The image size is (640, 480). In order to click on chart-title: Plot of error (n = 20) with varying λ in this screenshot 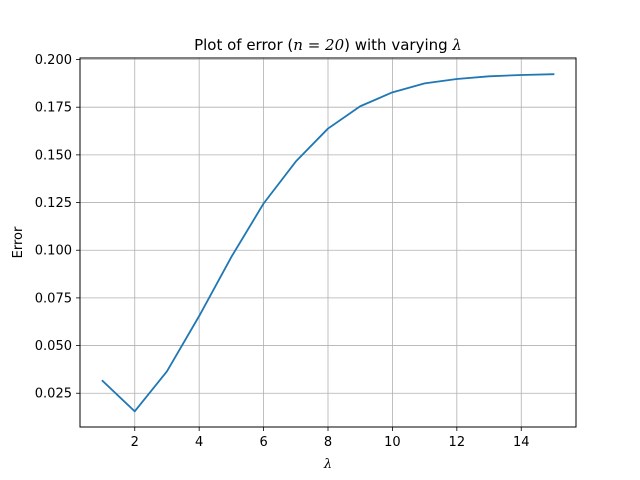, I will do `click(328, 45)`.